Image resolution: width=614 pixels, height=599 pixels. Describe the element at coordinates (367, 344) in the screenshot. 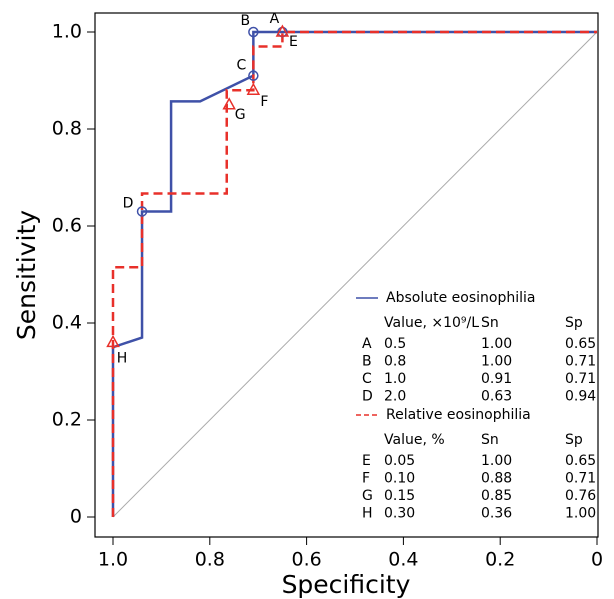

I see `table-cell: A` at that location.